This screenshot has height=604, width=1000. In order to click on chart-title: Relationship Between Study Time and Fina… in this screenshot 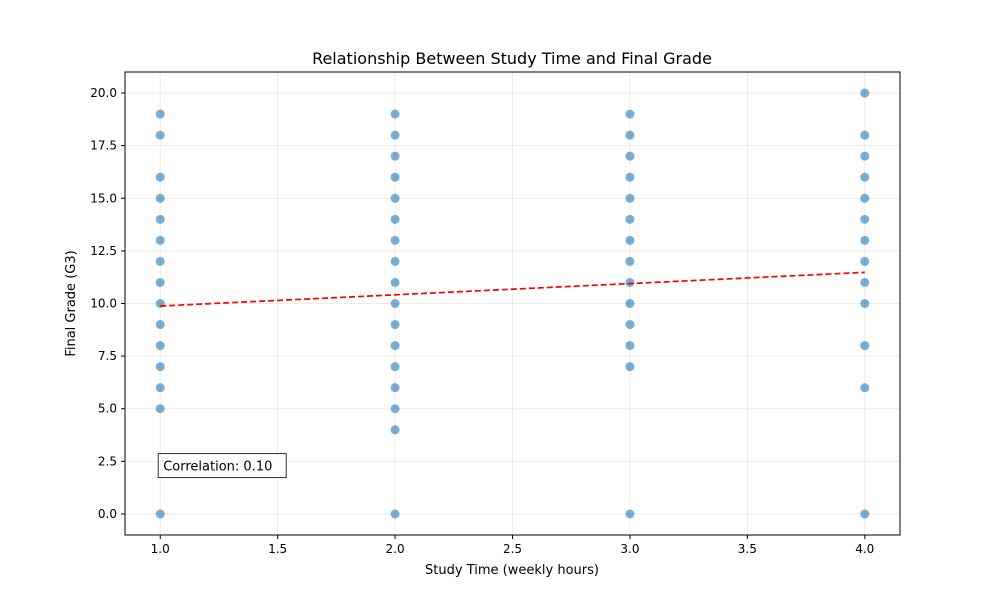, I will do `click(512, 58)`.